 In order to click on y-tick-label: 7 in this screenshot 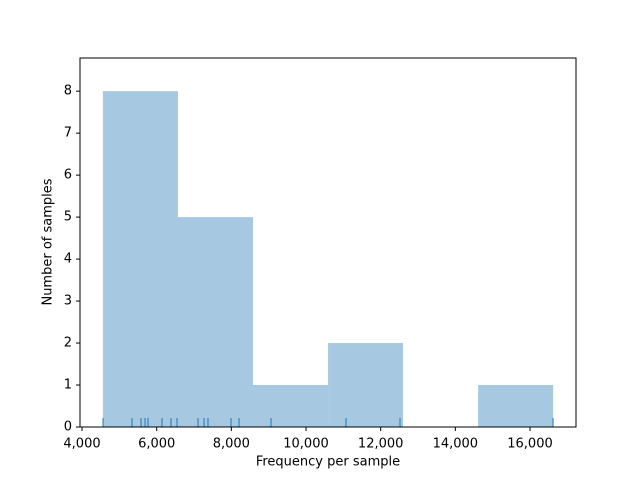, I will do `click(68, 133)`.